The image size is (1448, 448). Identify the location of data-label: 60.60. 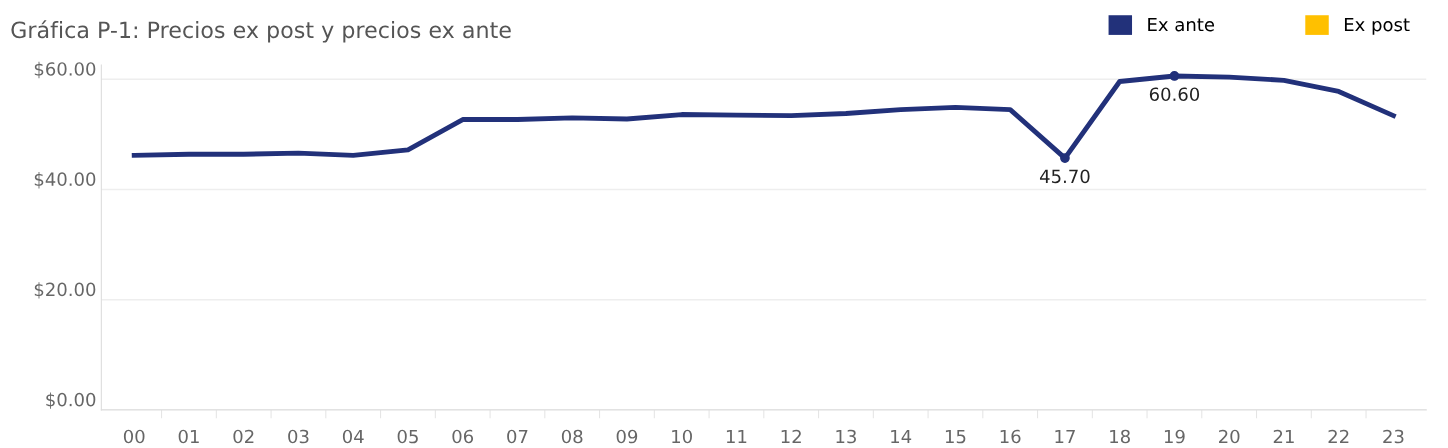
(1174, 94).